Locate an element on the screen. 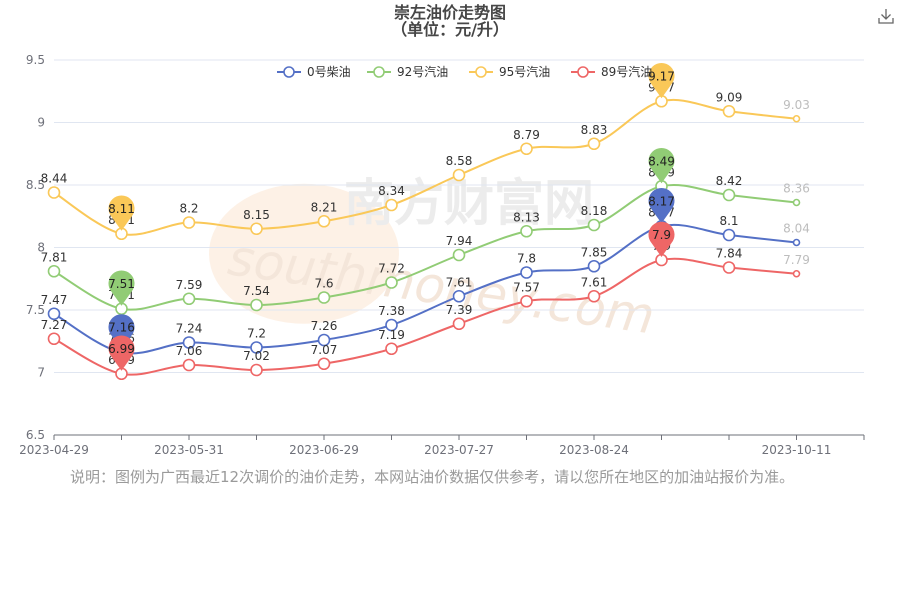 The width and height of the screenshot is (900, 600). data-label: 7.84 is located at coordinates (729, 254).